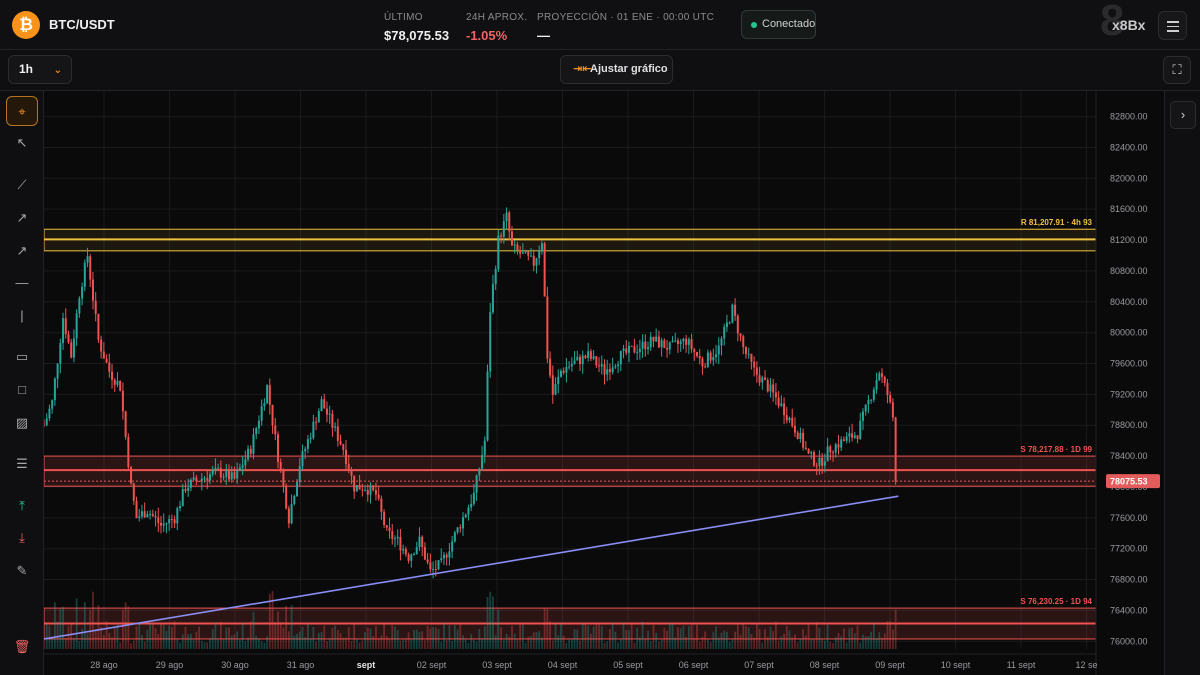 The width and height of the screenshot is (1200, 675). Describe the element at coordinates (22, 423) in the screenshot. I see `hatch-zone-tool: ▨` at that location.